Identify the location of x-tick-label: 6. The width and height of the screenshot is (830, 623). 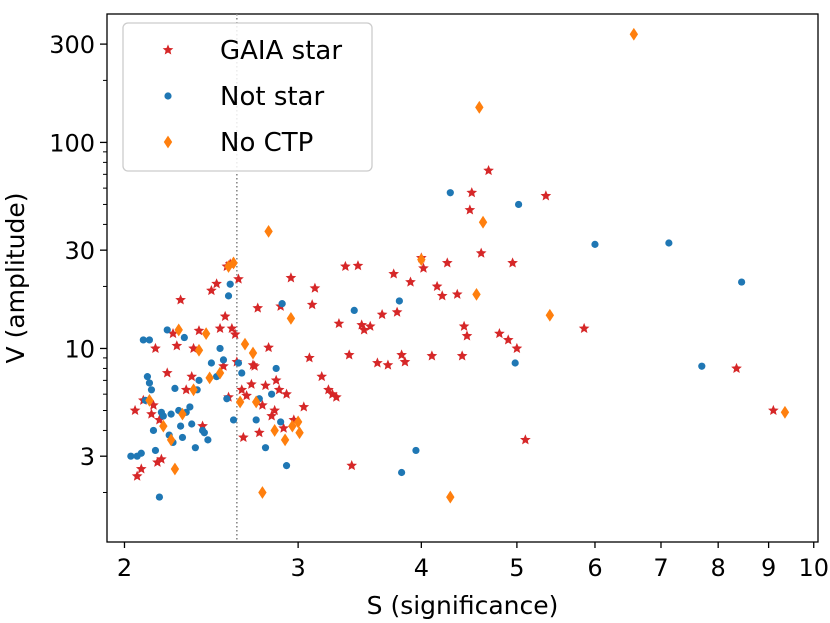
(594, 568).